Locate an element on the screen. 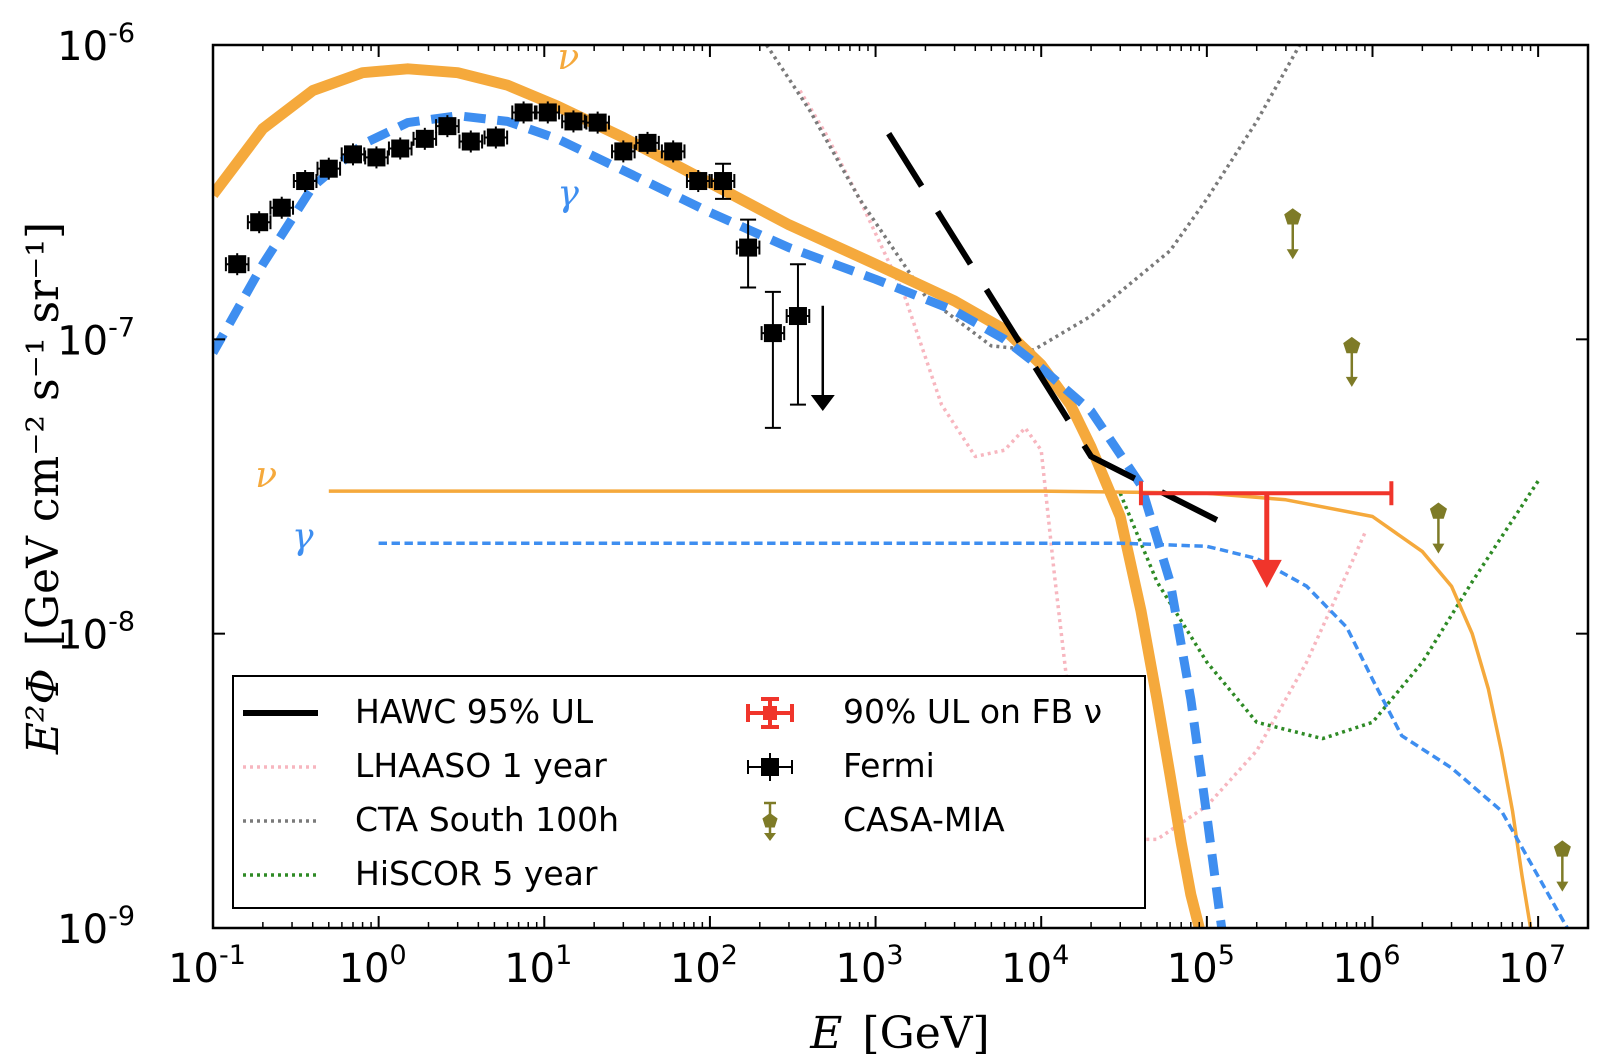  x-tick-label: 10¹ is located at coordinates (538, 966).